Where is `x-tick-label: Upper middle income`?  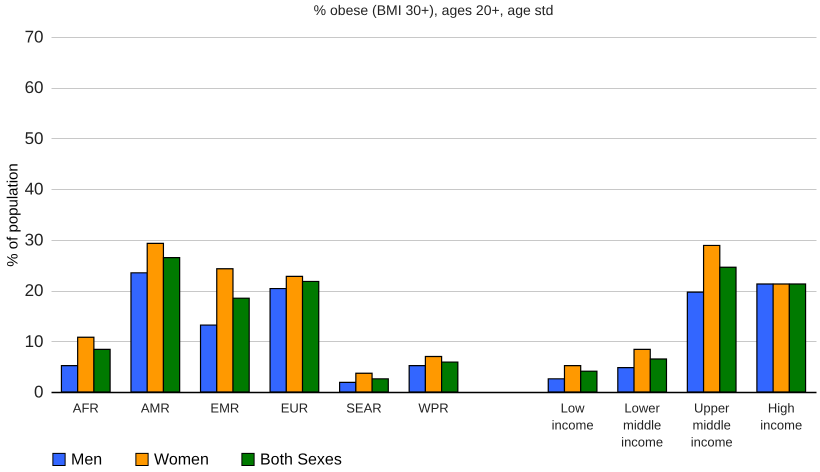 x-tick-label: Upper middle income is located at coordinates (711, 425).